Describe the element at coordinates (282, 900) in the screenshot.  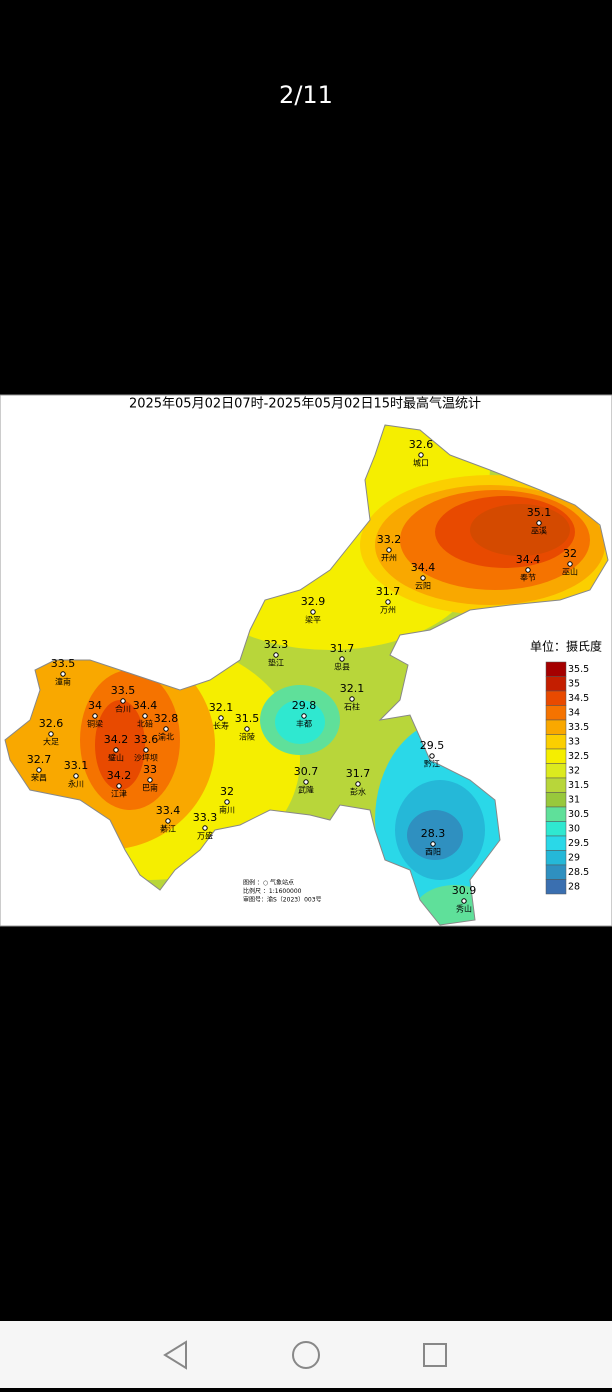
I see `map-note: 审图号：渝S（2023）003号` at that location.